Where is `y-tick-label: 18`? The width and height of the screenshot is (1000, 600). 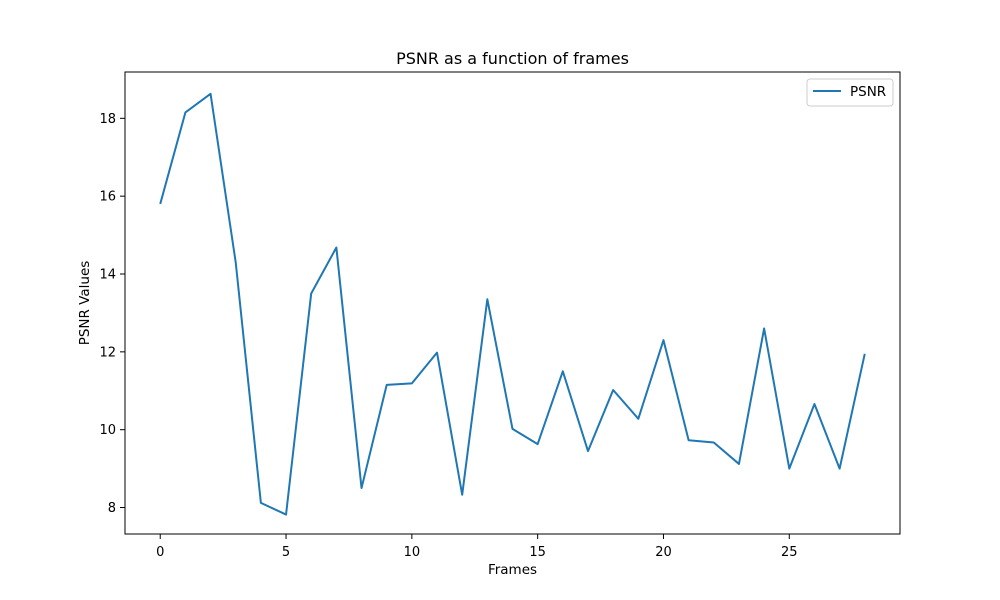 y-tick-label: 18 is located at coordinates (107, 119).